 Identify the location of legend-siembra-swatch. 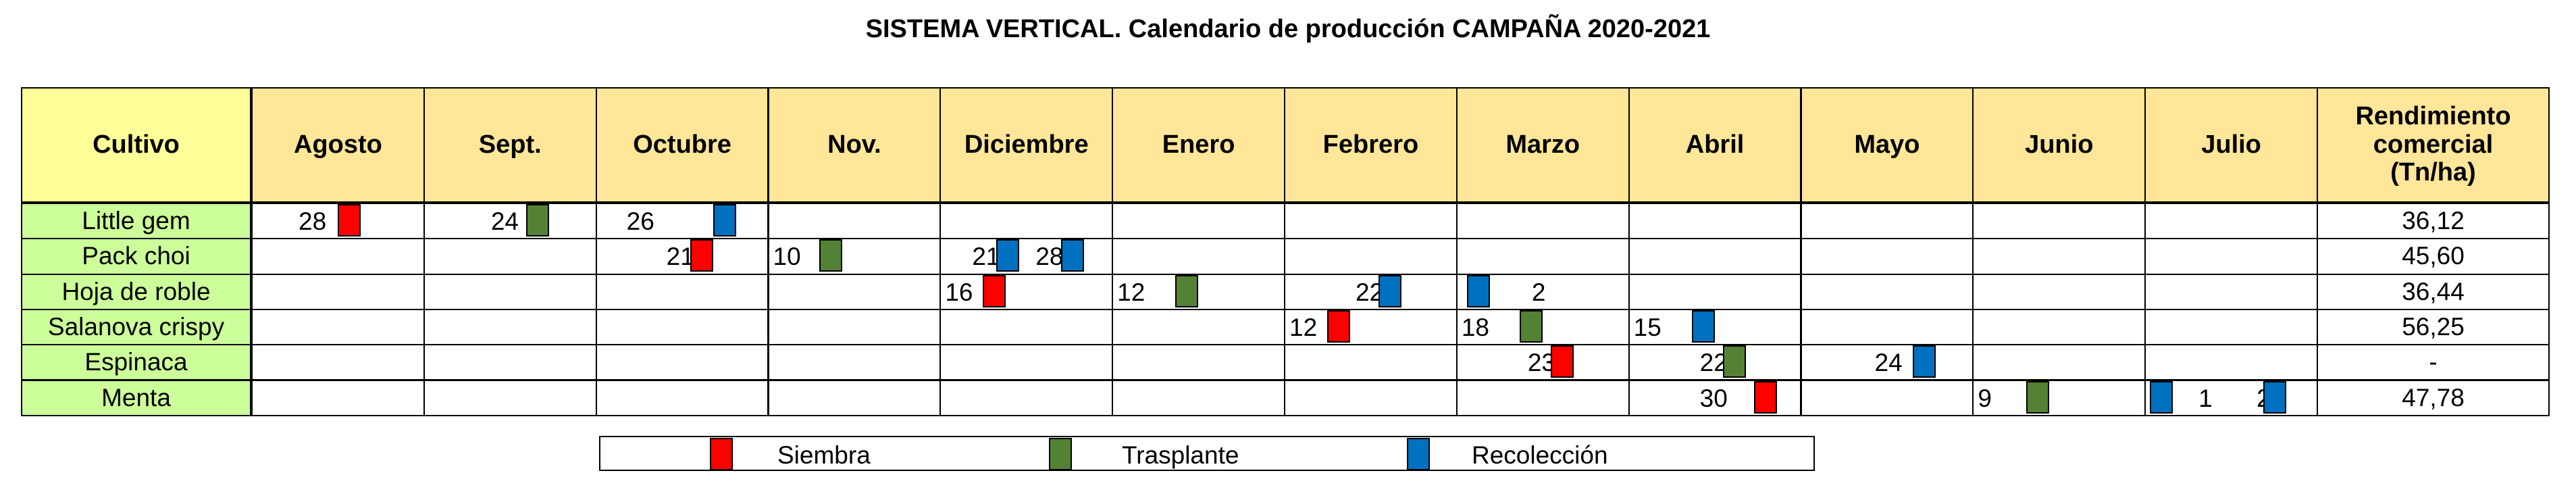
(721, 454).